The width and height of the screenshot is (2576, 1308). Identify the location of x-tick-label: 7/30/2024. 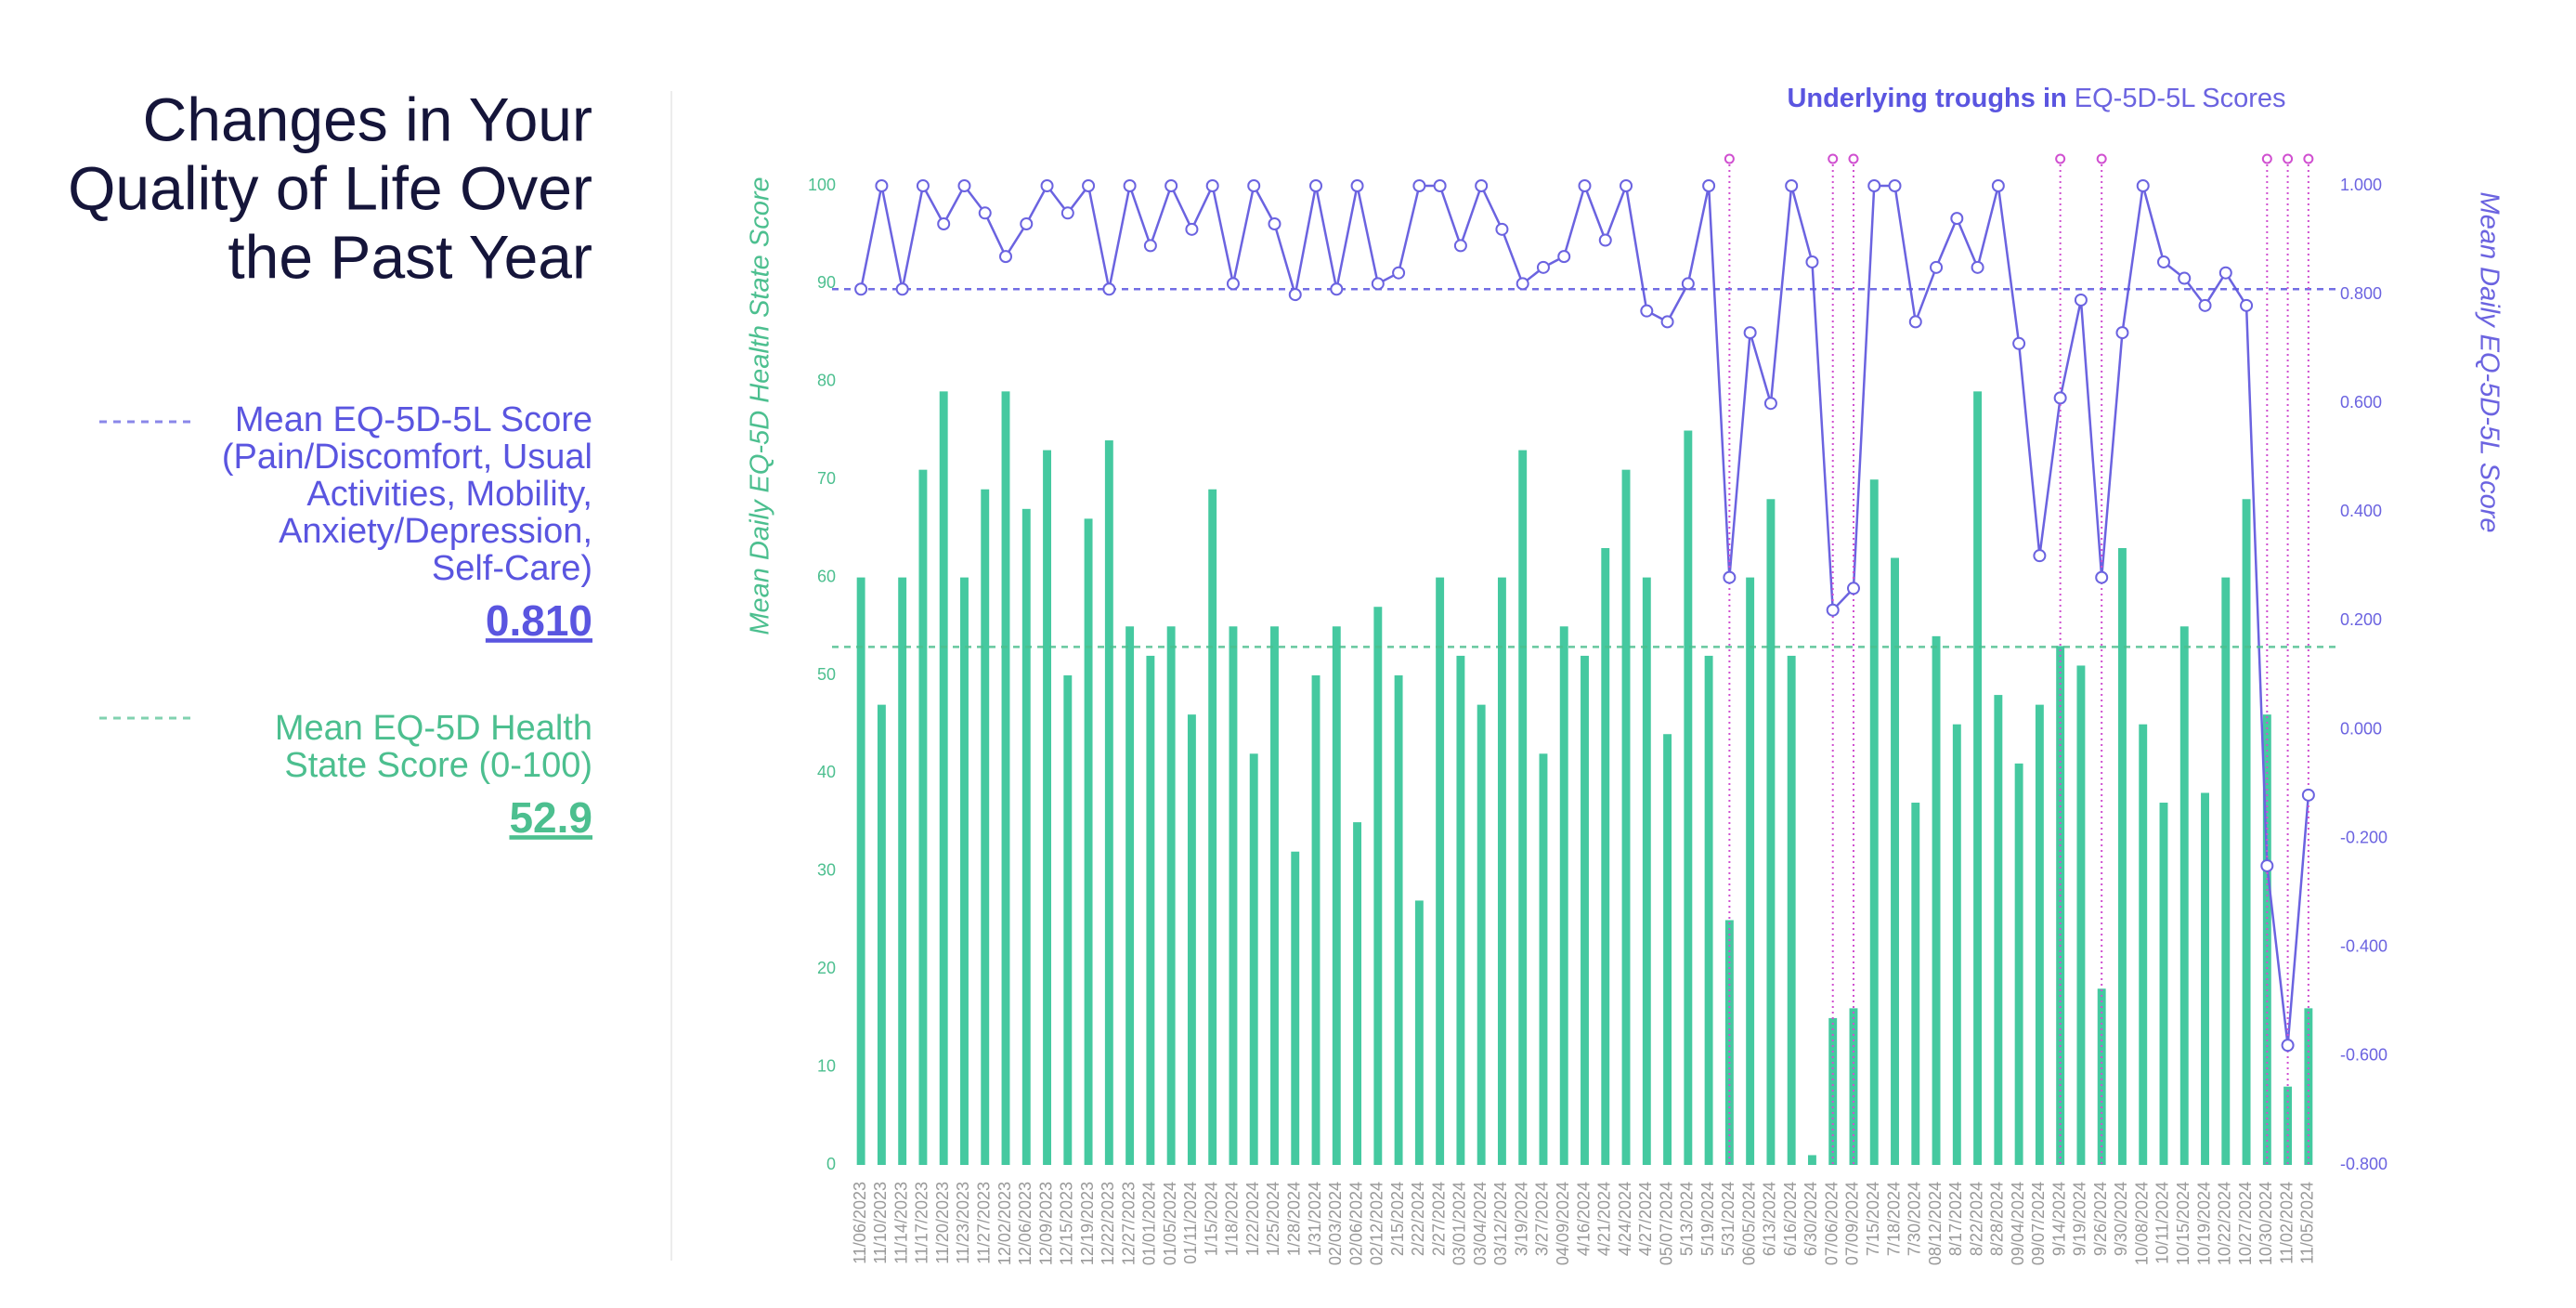
(1915, 1219).